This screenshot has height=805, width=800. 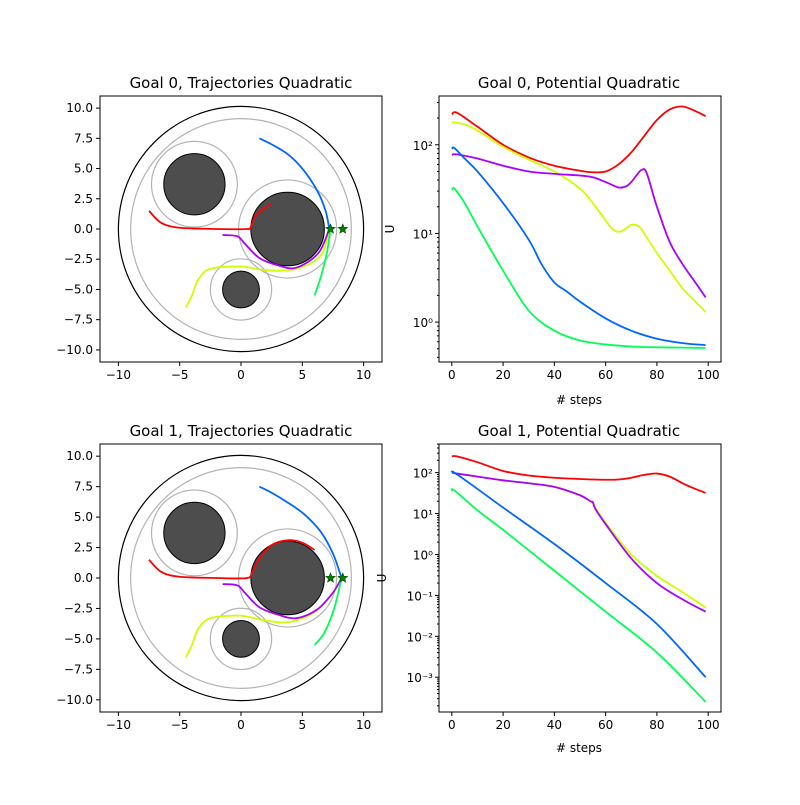 I want to click on panel-title: Goal 1, Potential Quadratic, so click(x=579, y=431).